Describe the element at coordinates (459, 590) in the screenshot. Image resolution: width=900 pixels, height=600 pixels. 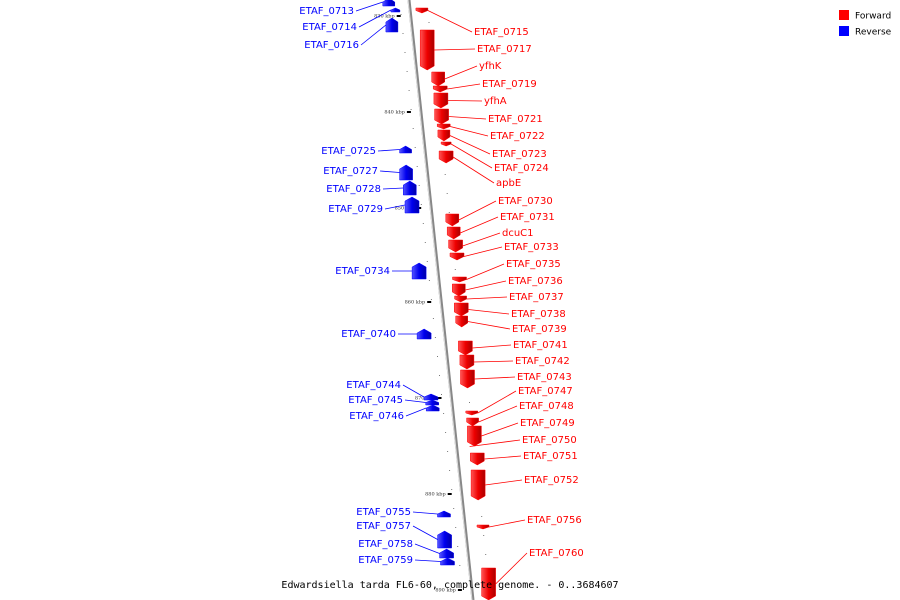
I see `kbp-tick` at that location.